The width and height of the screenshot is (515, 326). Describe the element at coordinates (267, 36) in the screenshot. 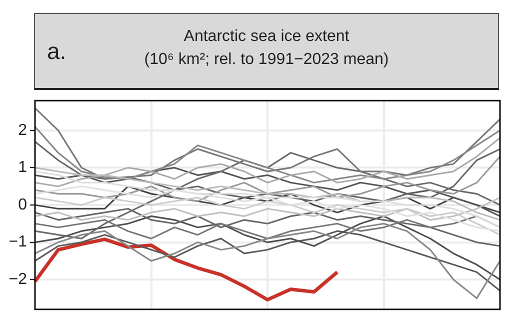

I see `chart-title: Antarctic sea ice extent` at that location.